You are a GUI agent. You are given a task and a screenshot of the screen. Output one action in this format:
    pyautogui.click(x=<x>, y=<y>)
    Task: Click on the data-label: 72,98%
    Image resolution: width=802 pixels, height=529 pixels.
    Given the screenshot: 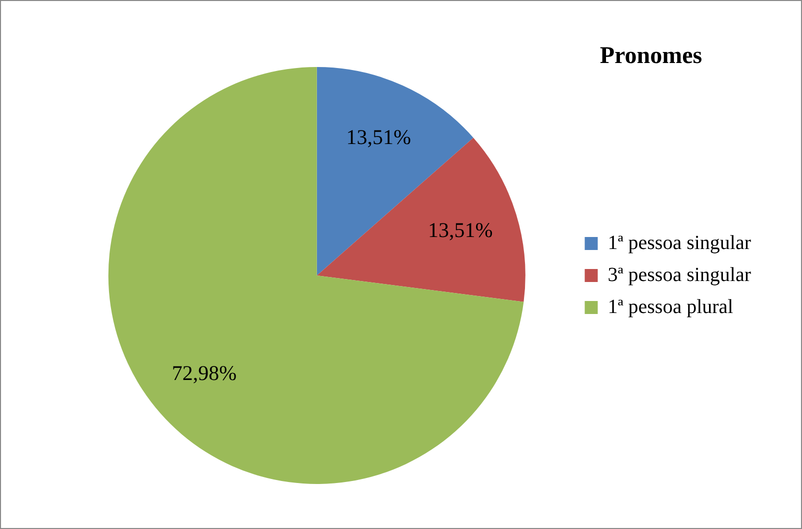 What is the action you would take?
    pyautogui.click(x=204, y=373)
    